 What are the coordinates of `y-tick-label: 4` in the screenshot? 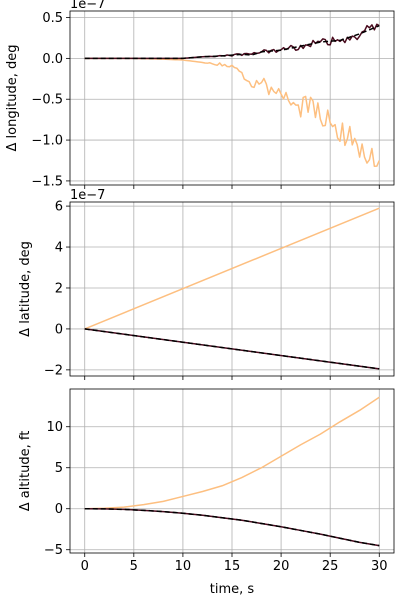 It's located at (59, 248).